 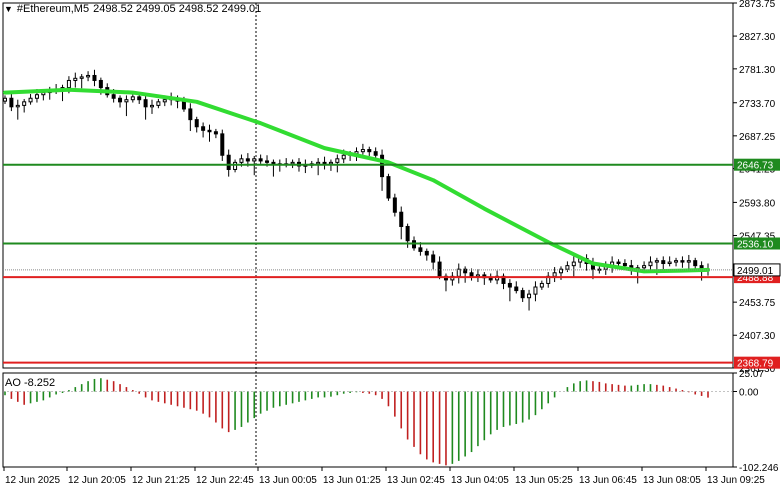 What do you see at coordinates (32, 480) in the screenshot?
I see `time-axis-label: 12 Jun 2025` at bounding box center [32, 480].